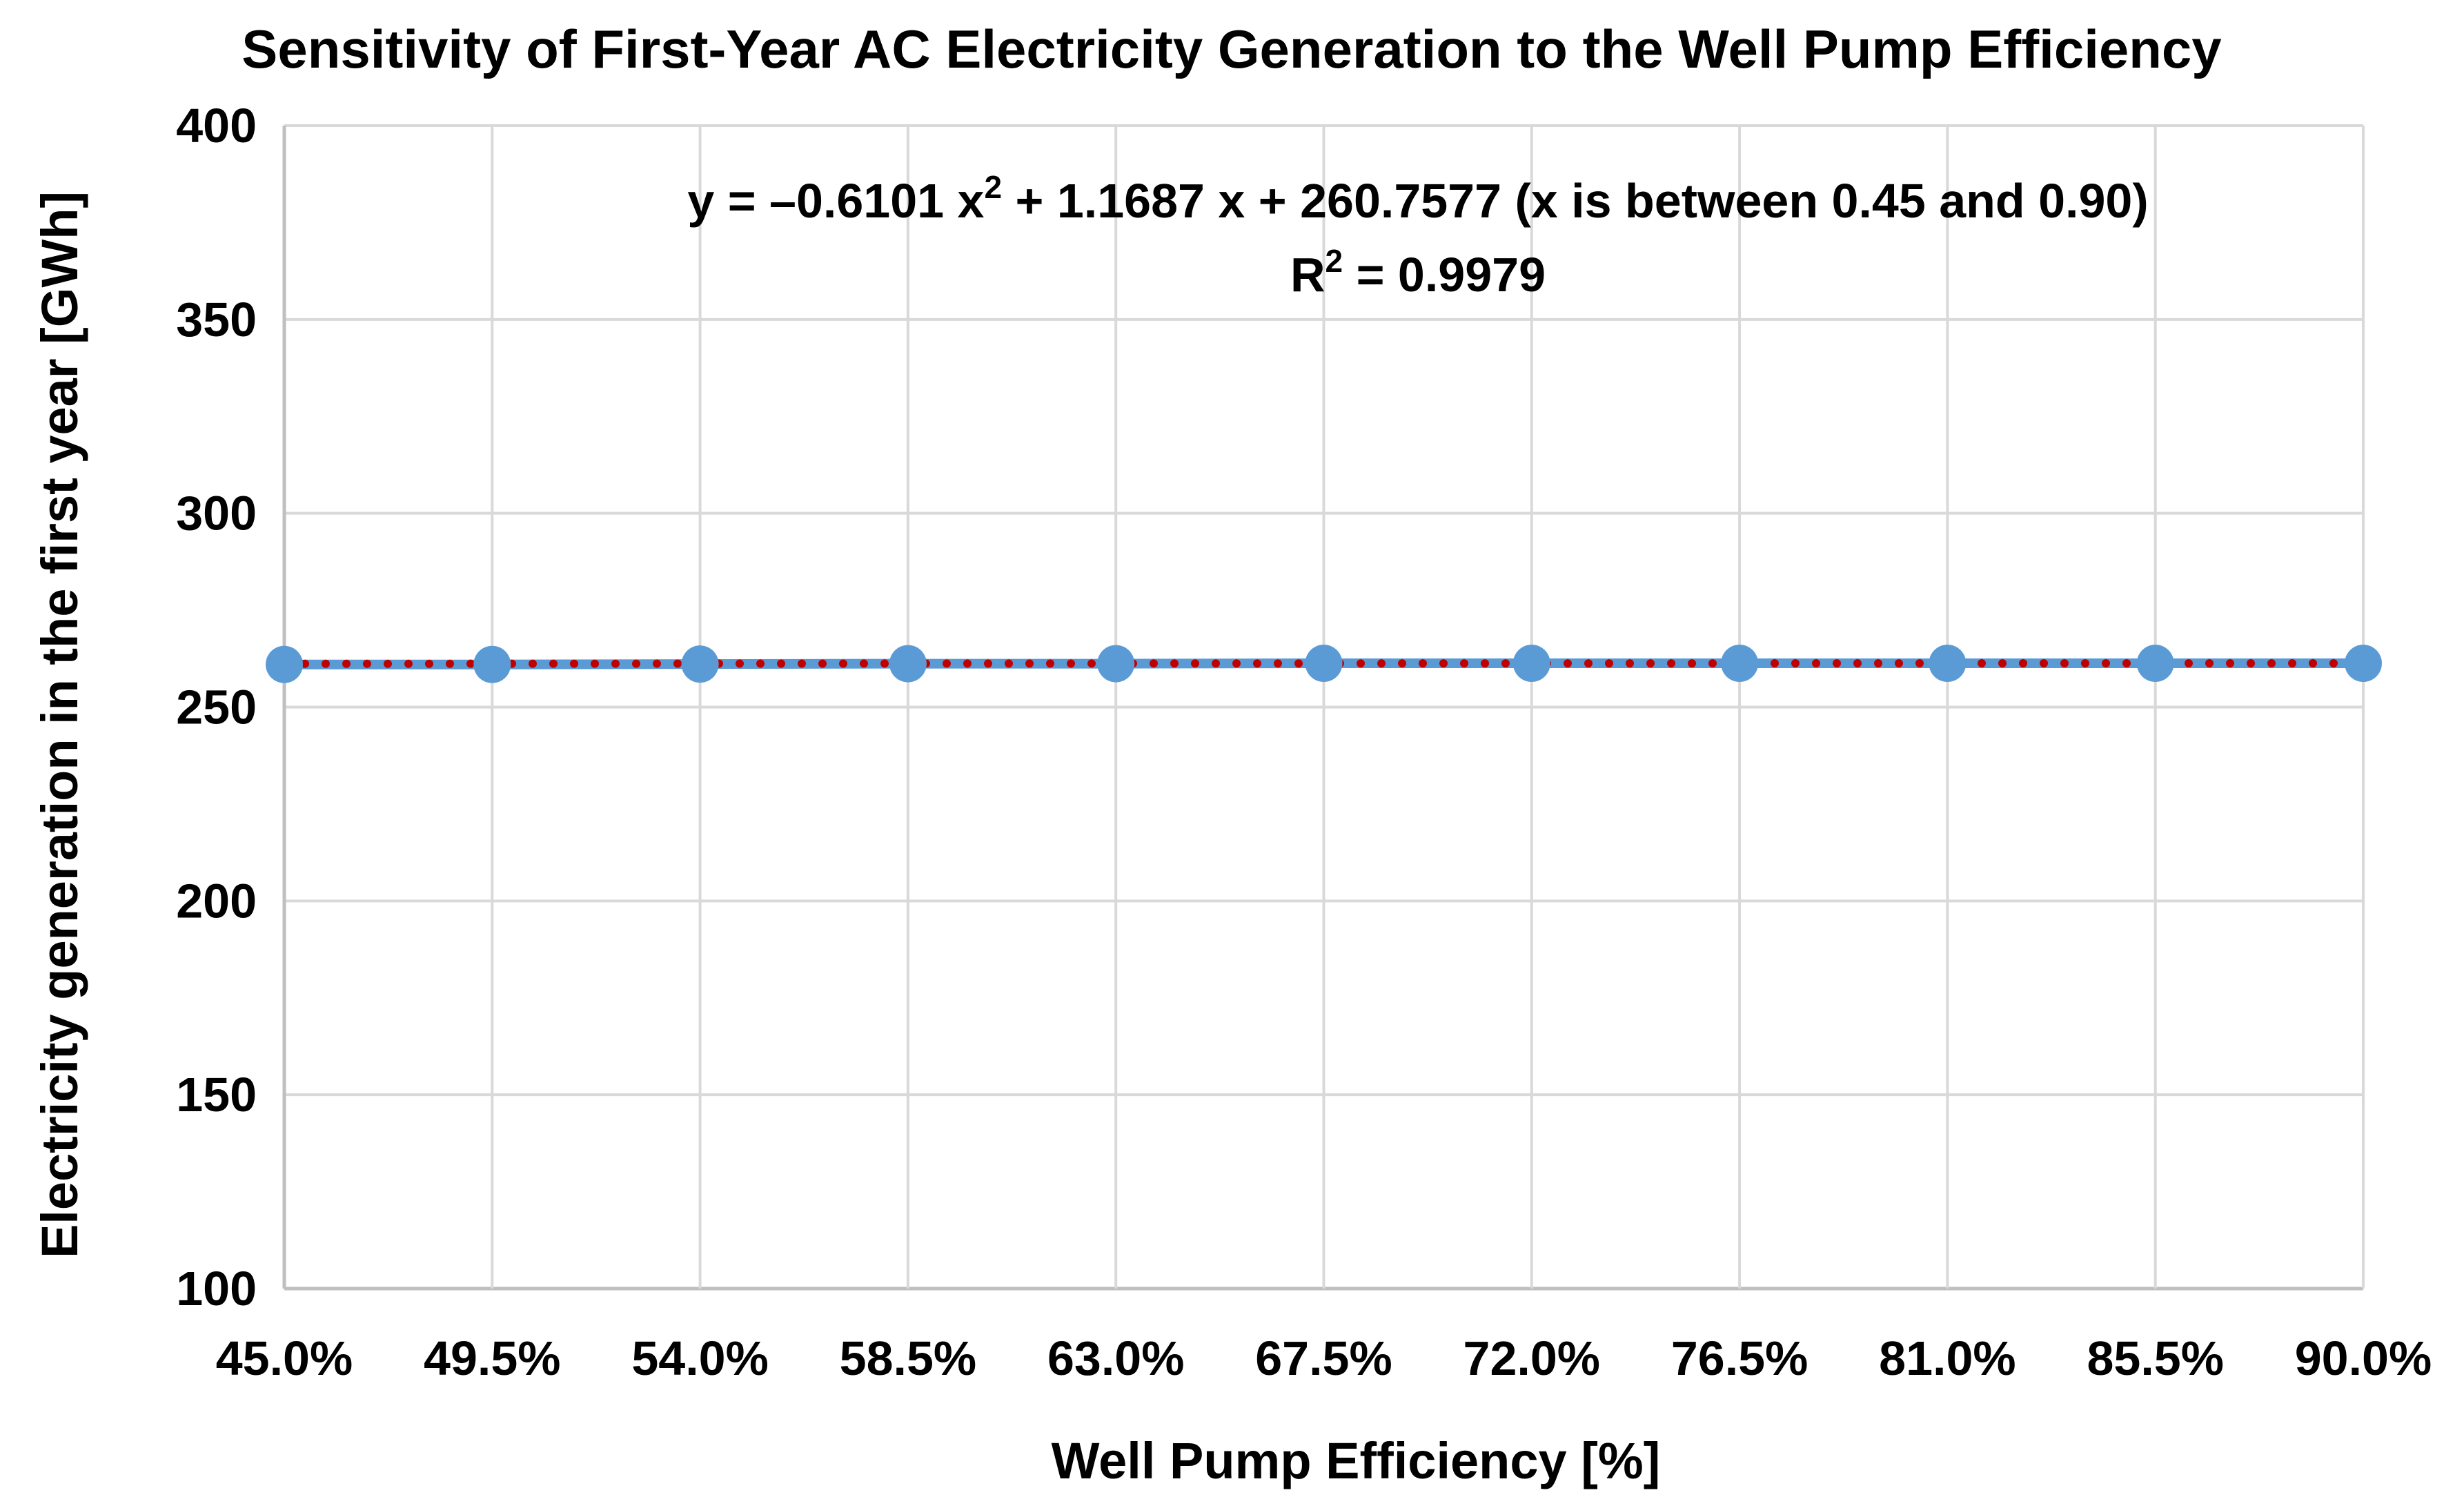 This screenshot has width=2464, height=1506. I want to click on x-axis-title: Well Pump Efficiency [%], so click(1356, 1461).